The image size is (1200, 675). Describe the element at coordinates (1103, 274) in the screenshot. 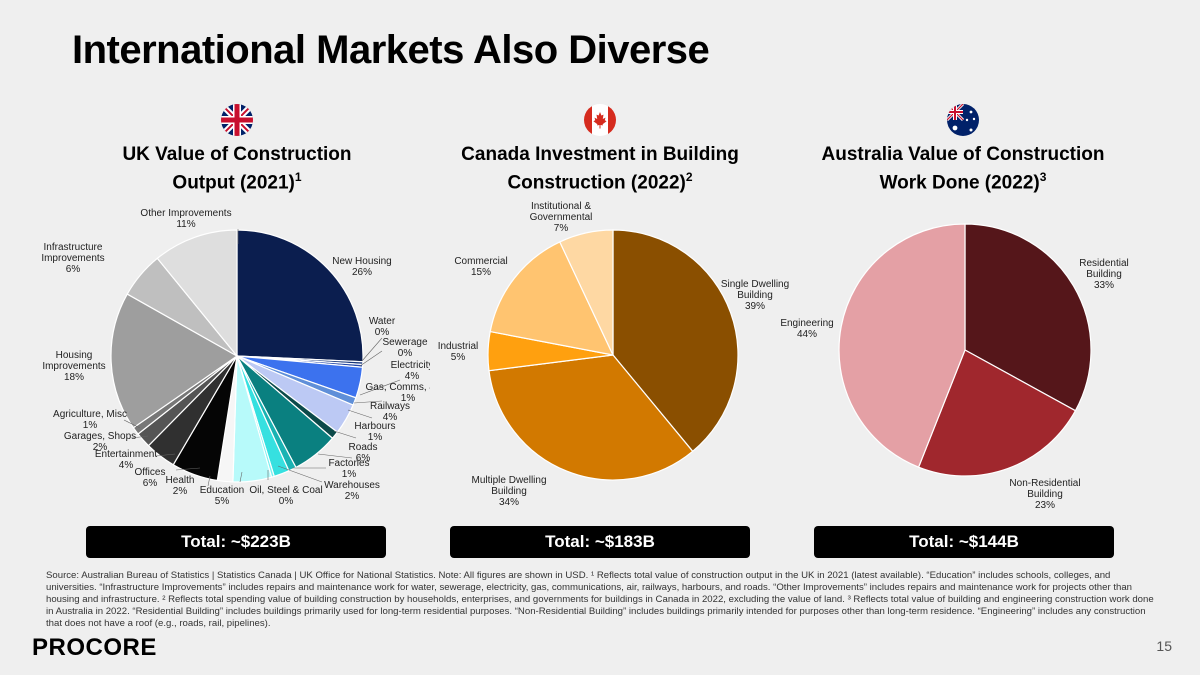

I see `australia-label-residential-building: Residential Building 33%` at that location.